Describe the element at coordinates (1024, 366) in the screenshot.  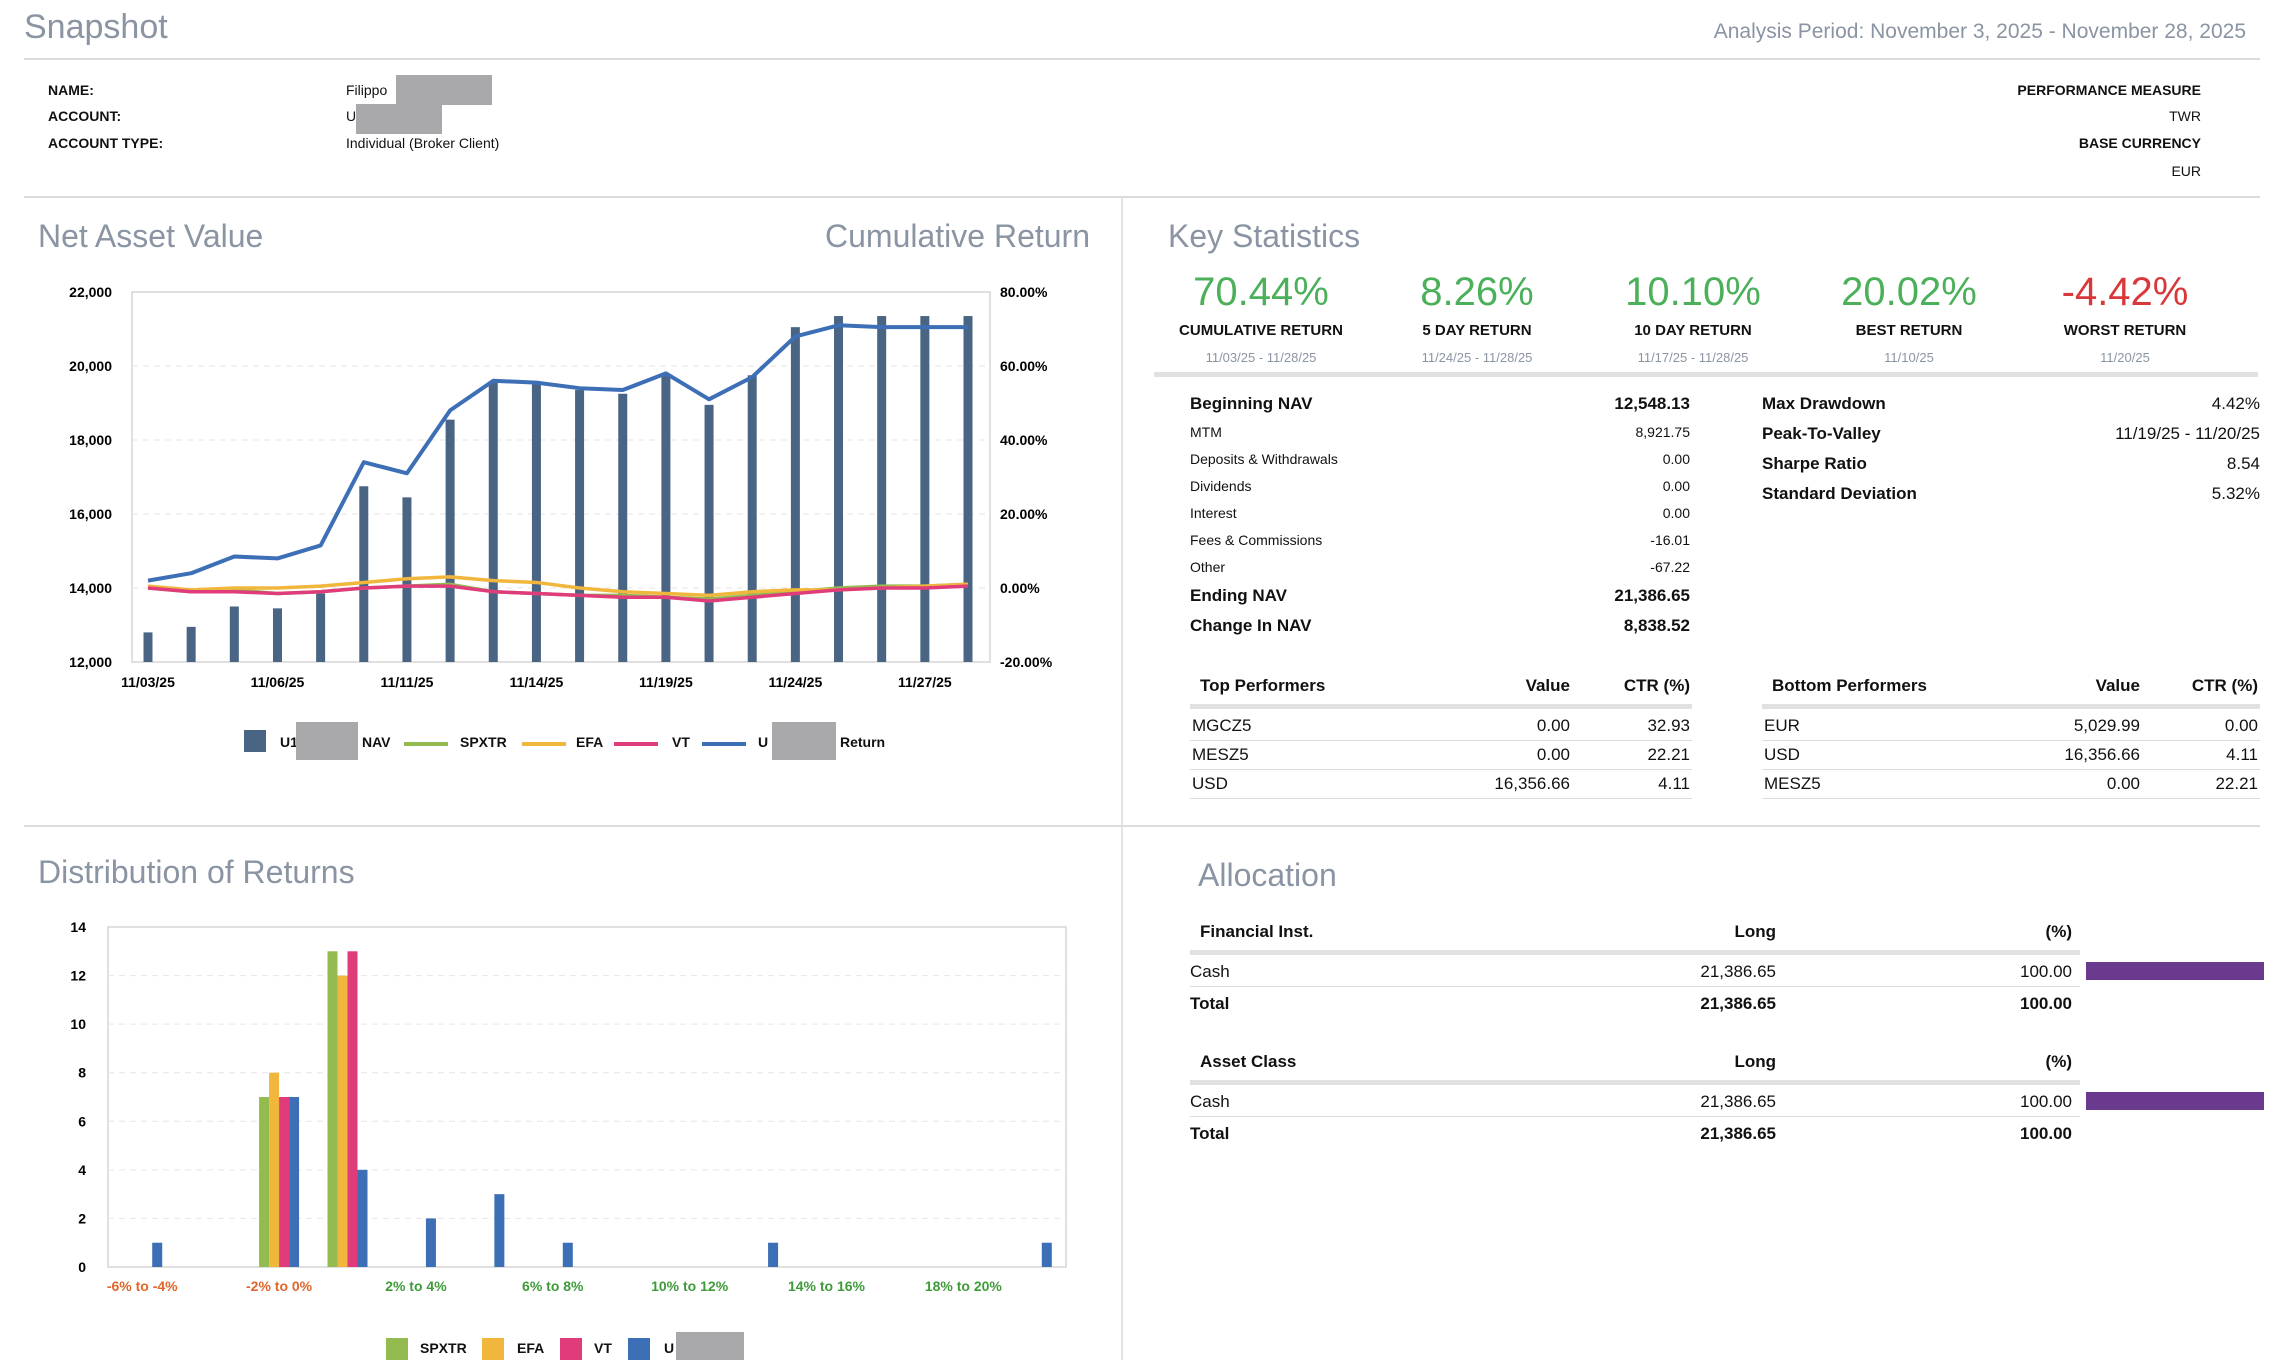
I see `y2-tick-label: 60.00%` at that location.